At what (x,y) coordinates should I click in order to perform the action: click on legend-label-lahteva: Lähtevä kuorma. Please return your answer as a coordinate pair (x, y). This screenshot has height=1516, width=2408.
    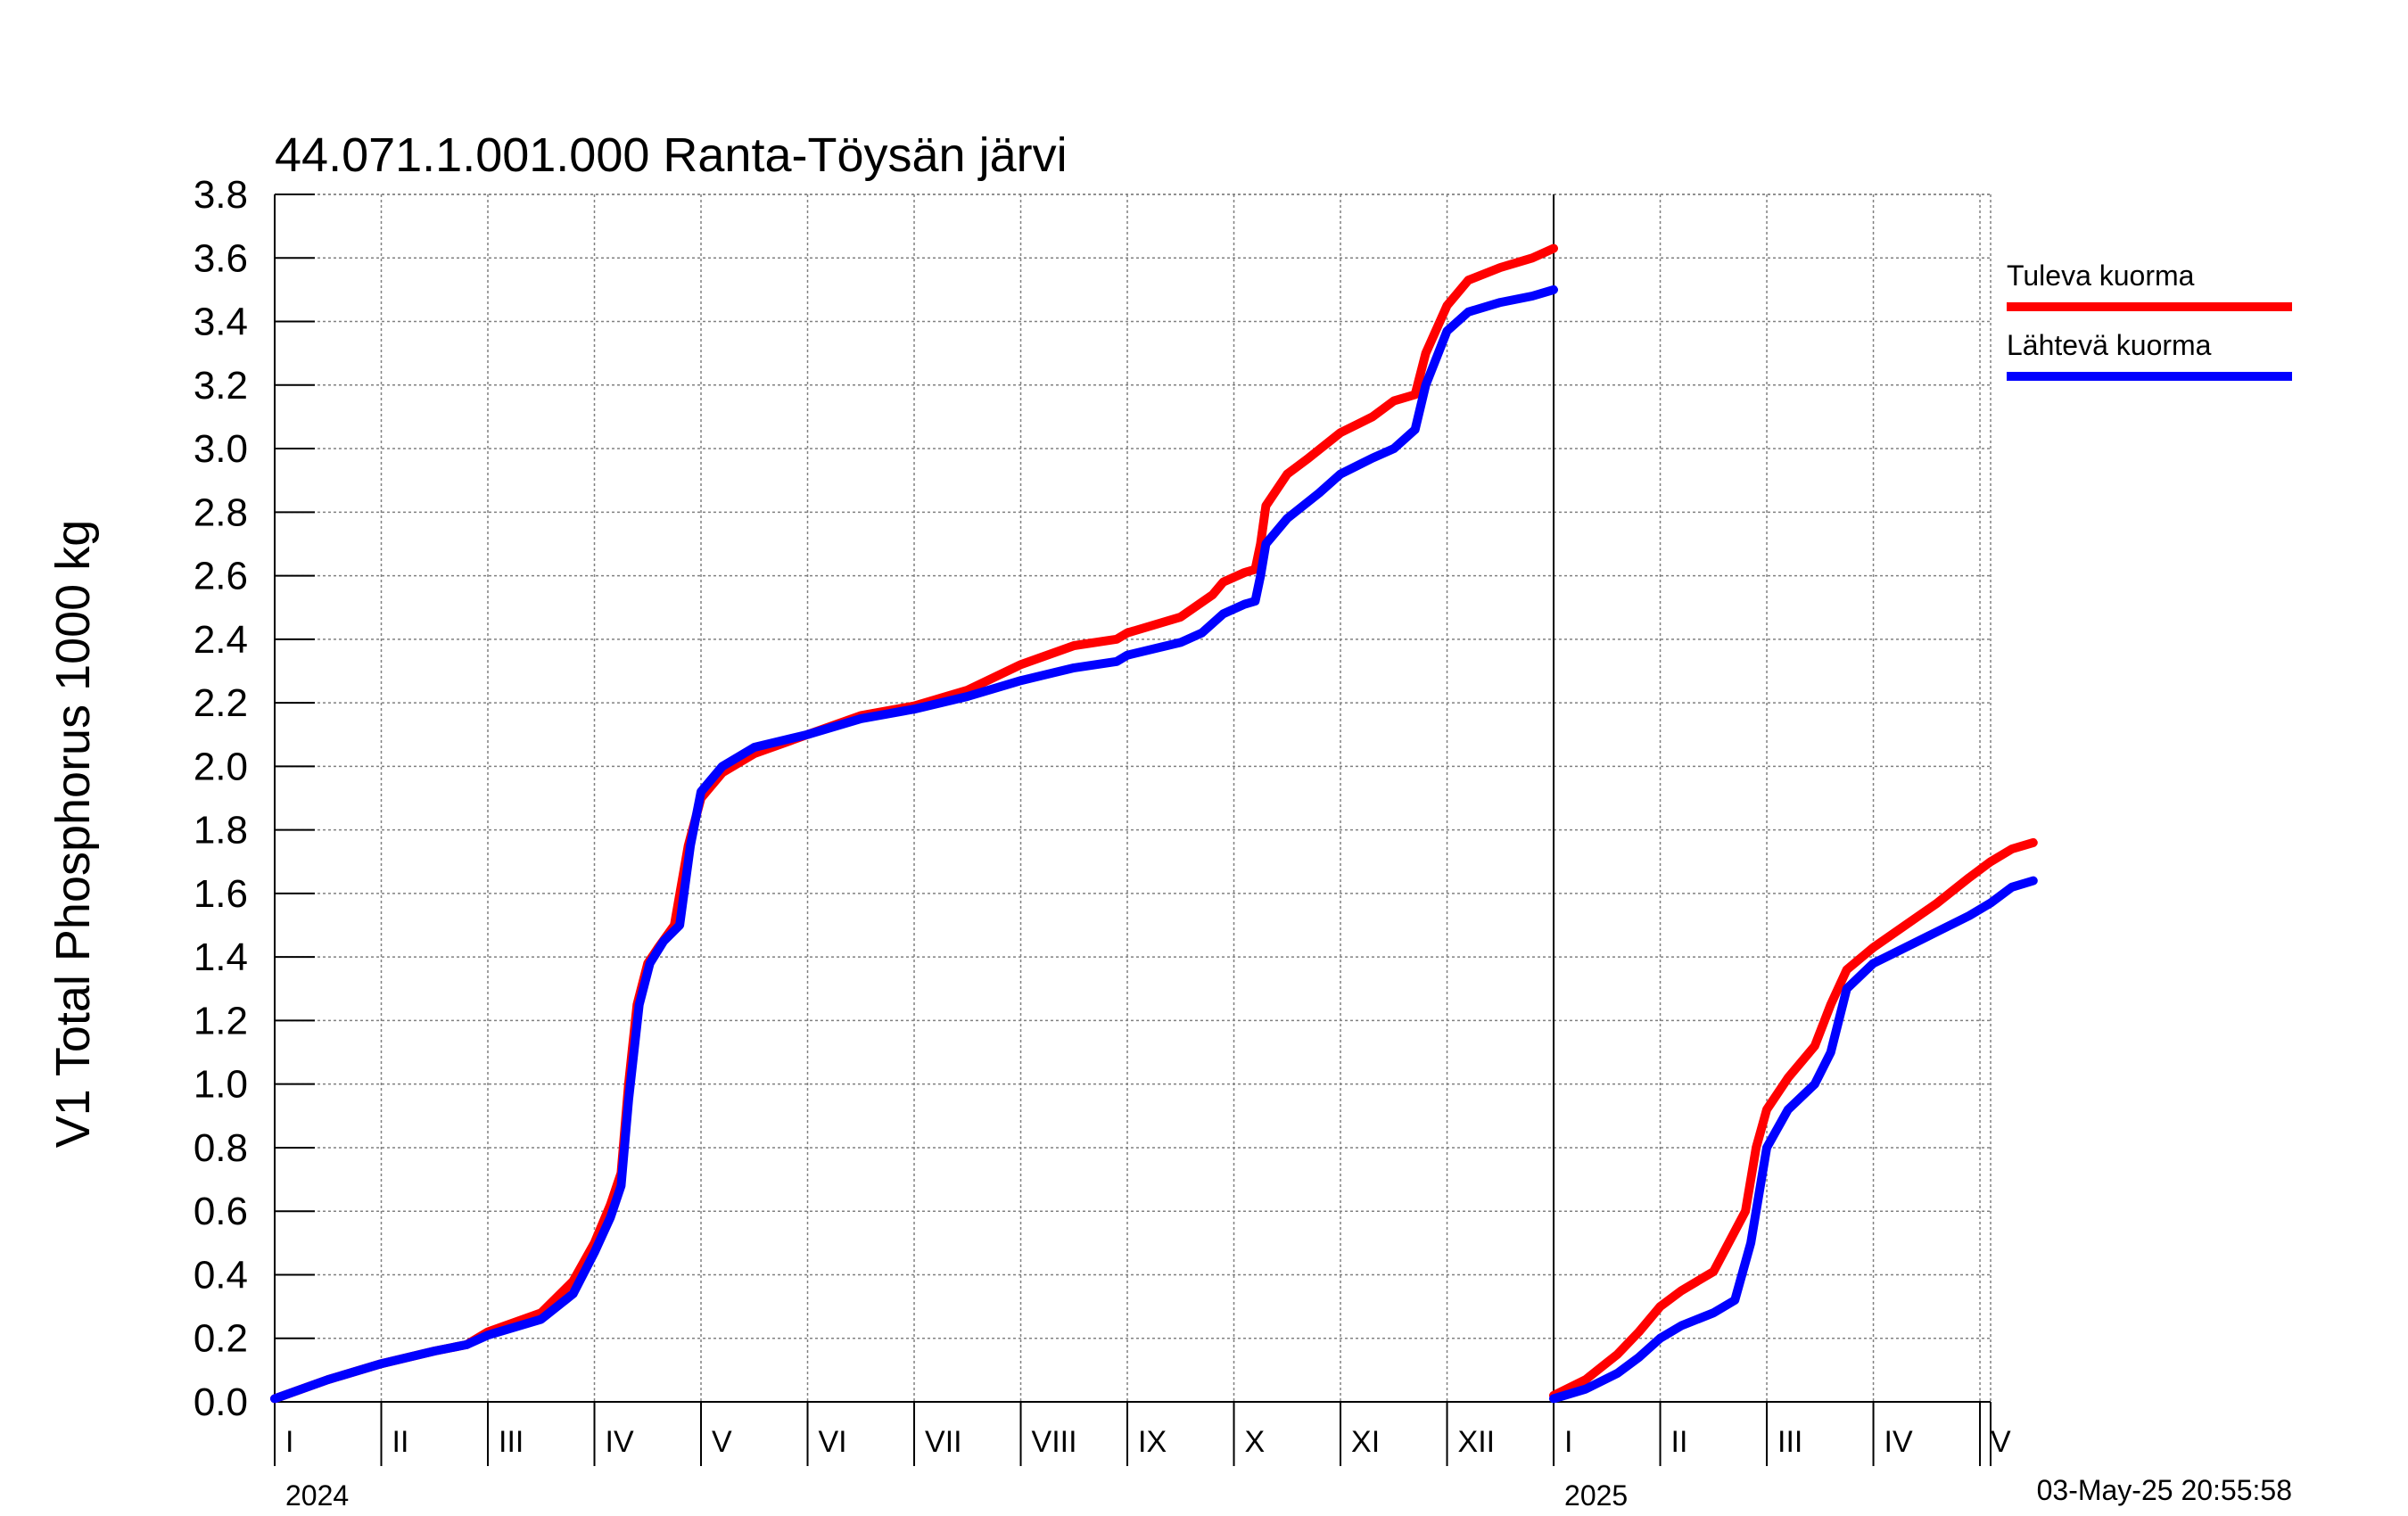
    Looking at the image, I should click on (2109, 345).